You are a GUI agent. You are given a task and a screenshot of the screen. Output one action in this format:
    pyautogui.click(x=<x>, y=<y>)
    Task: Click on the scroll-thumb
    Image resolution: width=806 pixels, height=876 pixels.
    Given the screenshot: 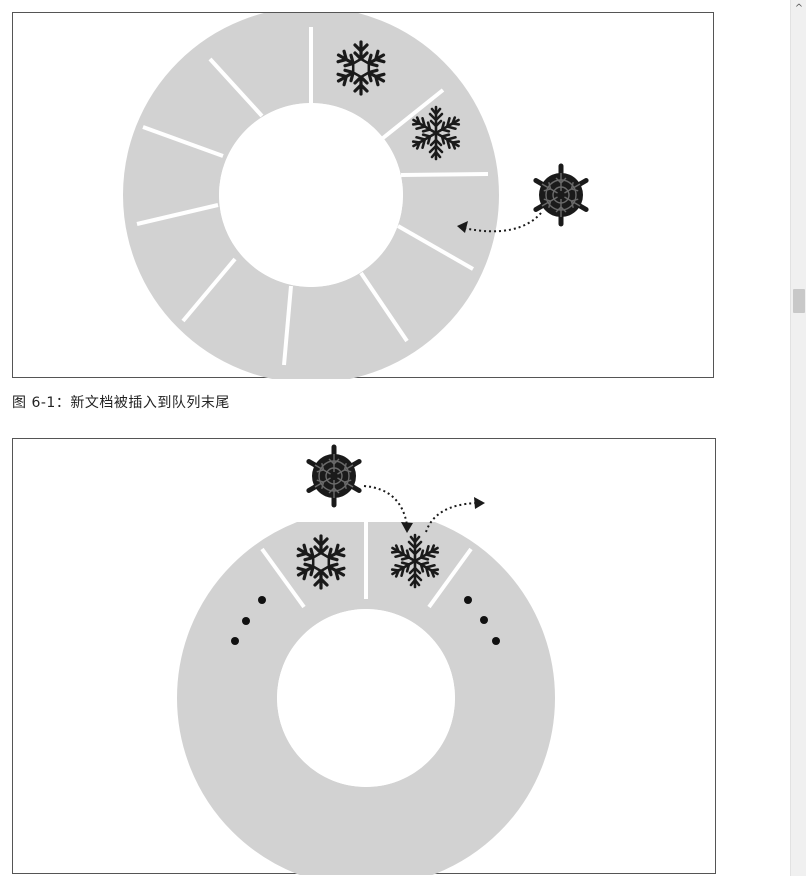 What is the action you would take?
    pyautogui.click(x=799, y=301)
    